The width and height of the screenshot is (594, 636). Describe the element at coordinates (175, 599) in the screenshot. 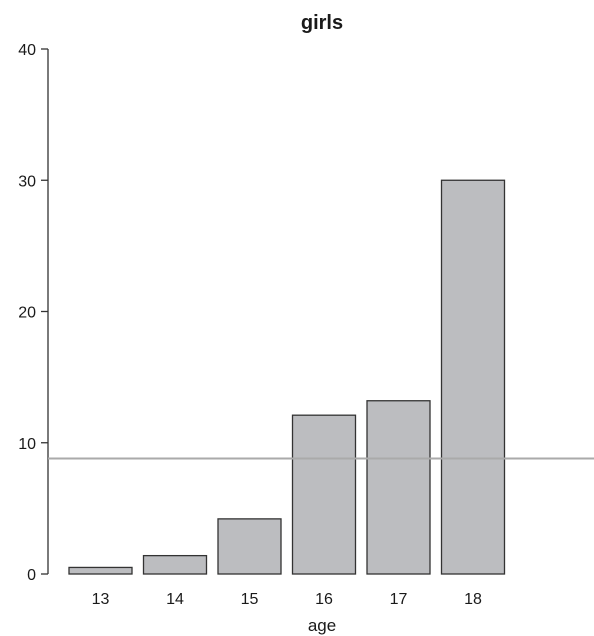

I see `x-tick-label: 14` at that location.